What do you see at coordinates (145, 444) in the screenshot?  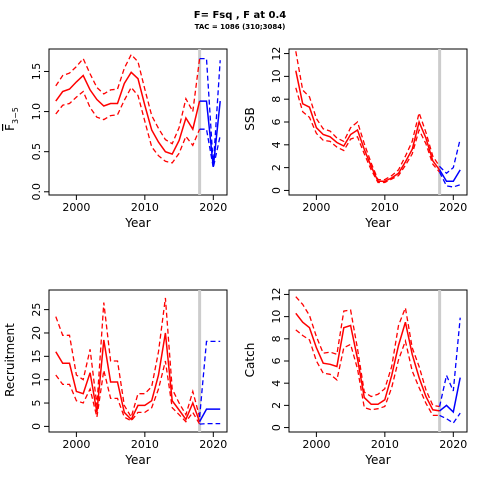 I see `rec-x-tick-label: 2010` at bounding box center [145, 444].